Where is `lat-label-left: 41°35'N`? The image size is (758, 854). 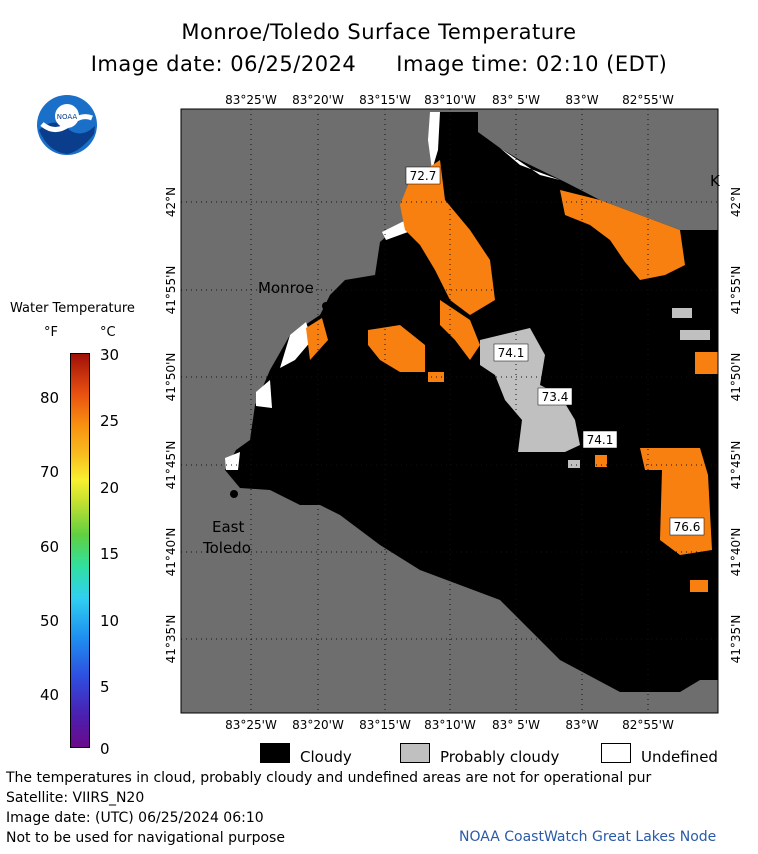
lat-label-left: 41°35'N is located at coordinates (171, 639).